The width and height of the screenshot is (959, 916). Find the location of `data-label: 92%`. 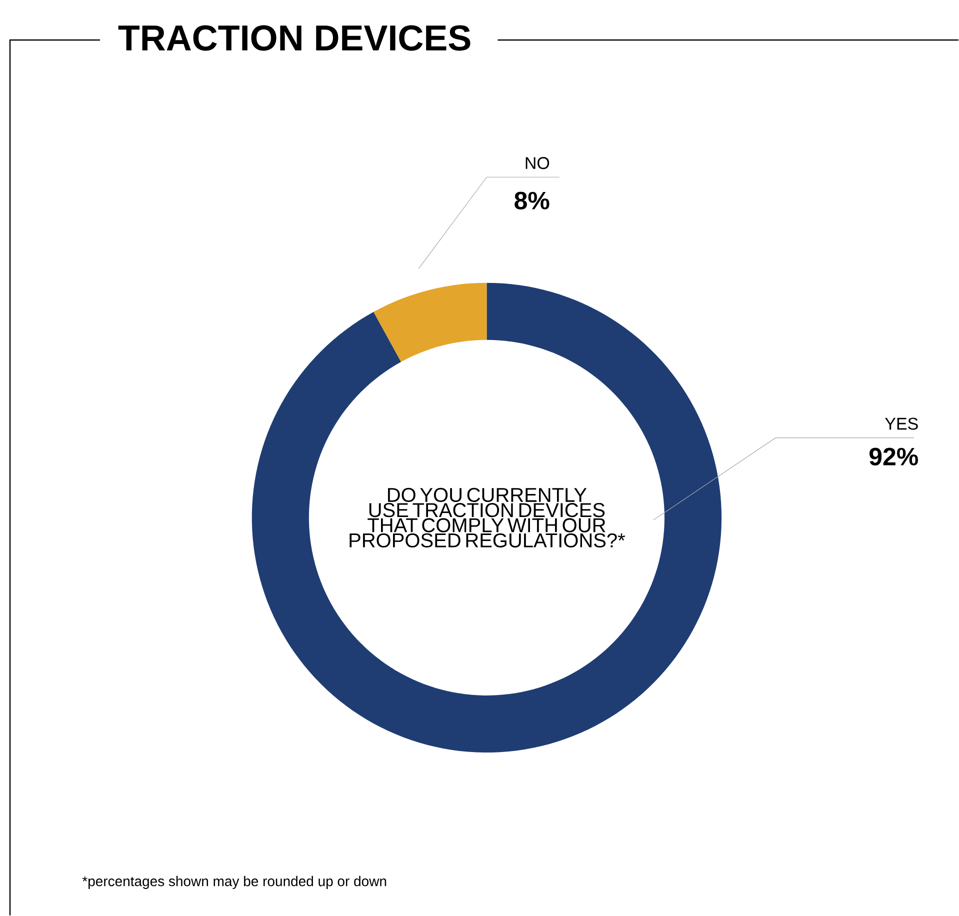

data-label: 92% is located at coordinates (893, 457).